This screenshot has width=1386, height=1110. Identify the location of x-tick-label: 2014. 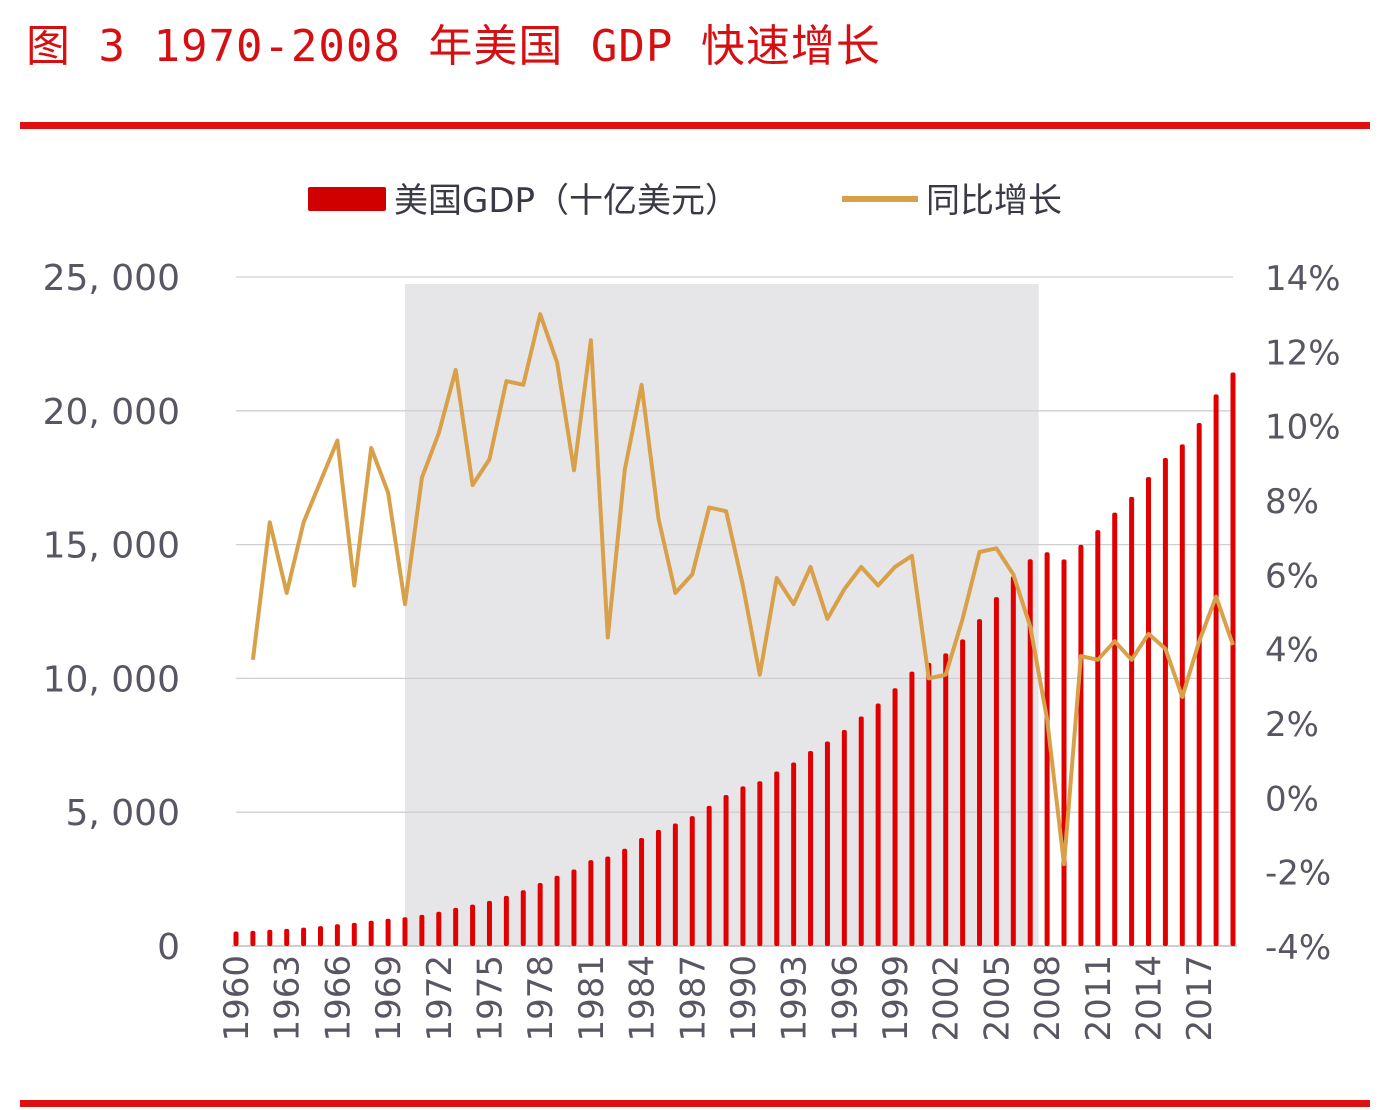
(1150, 998).